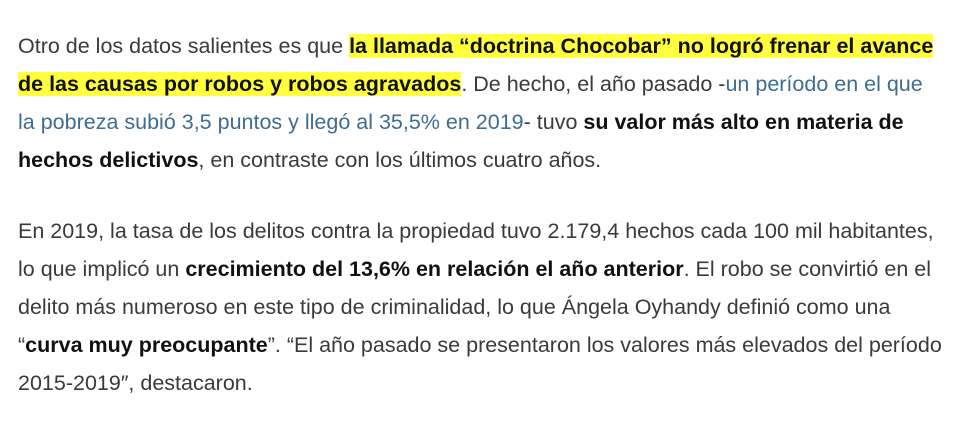 The width and height of the screenshot is (957, 435). What do you see at coordinates (553, 122) in the screenshot?
I see `paragraph-1-text-3: - tuvo` at bounding box center [553, 122].